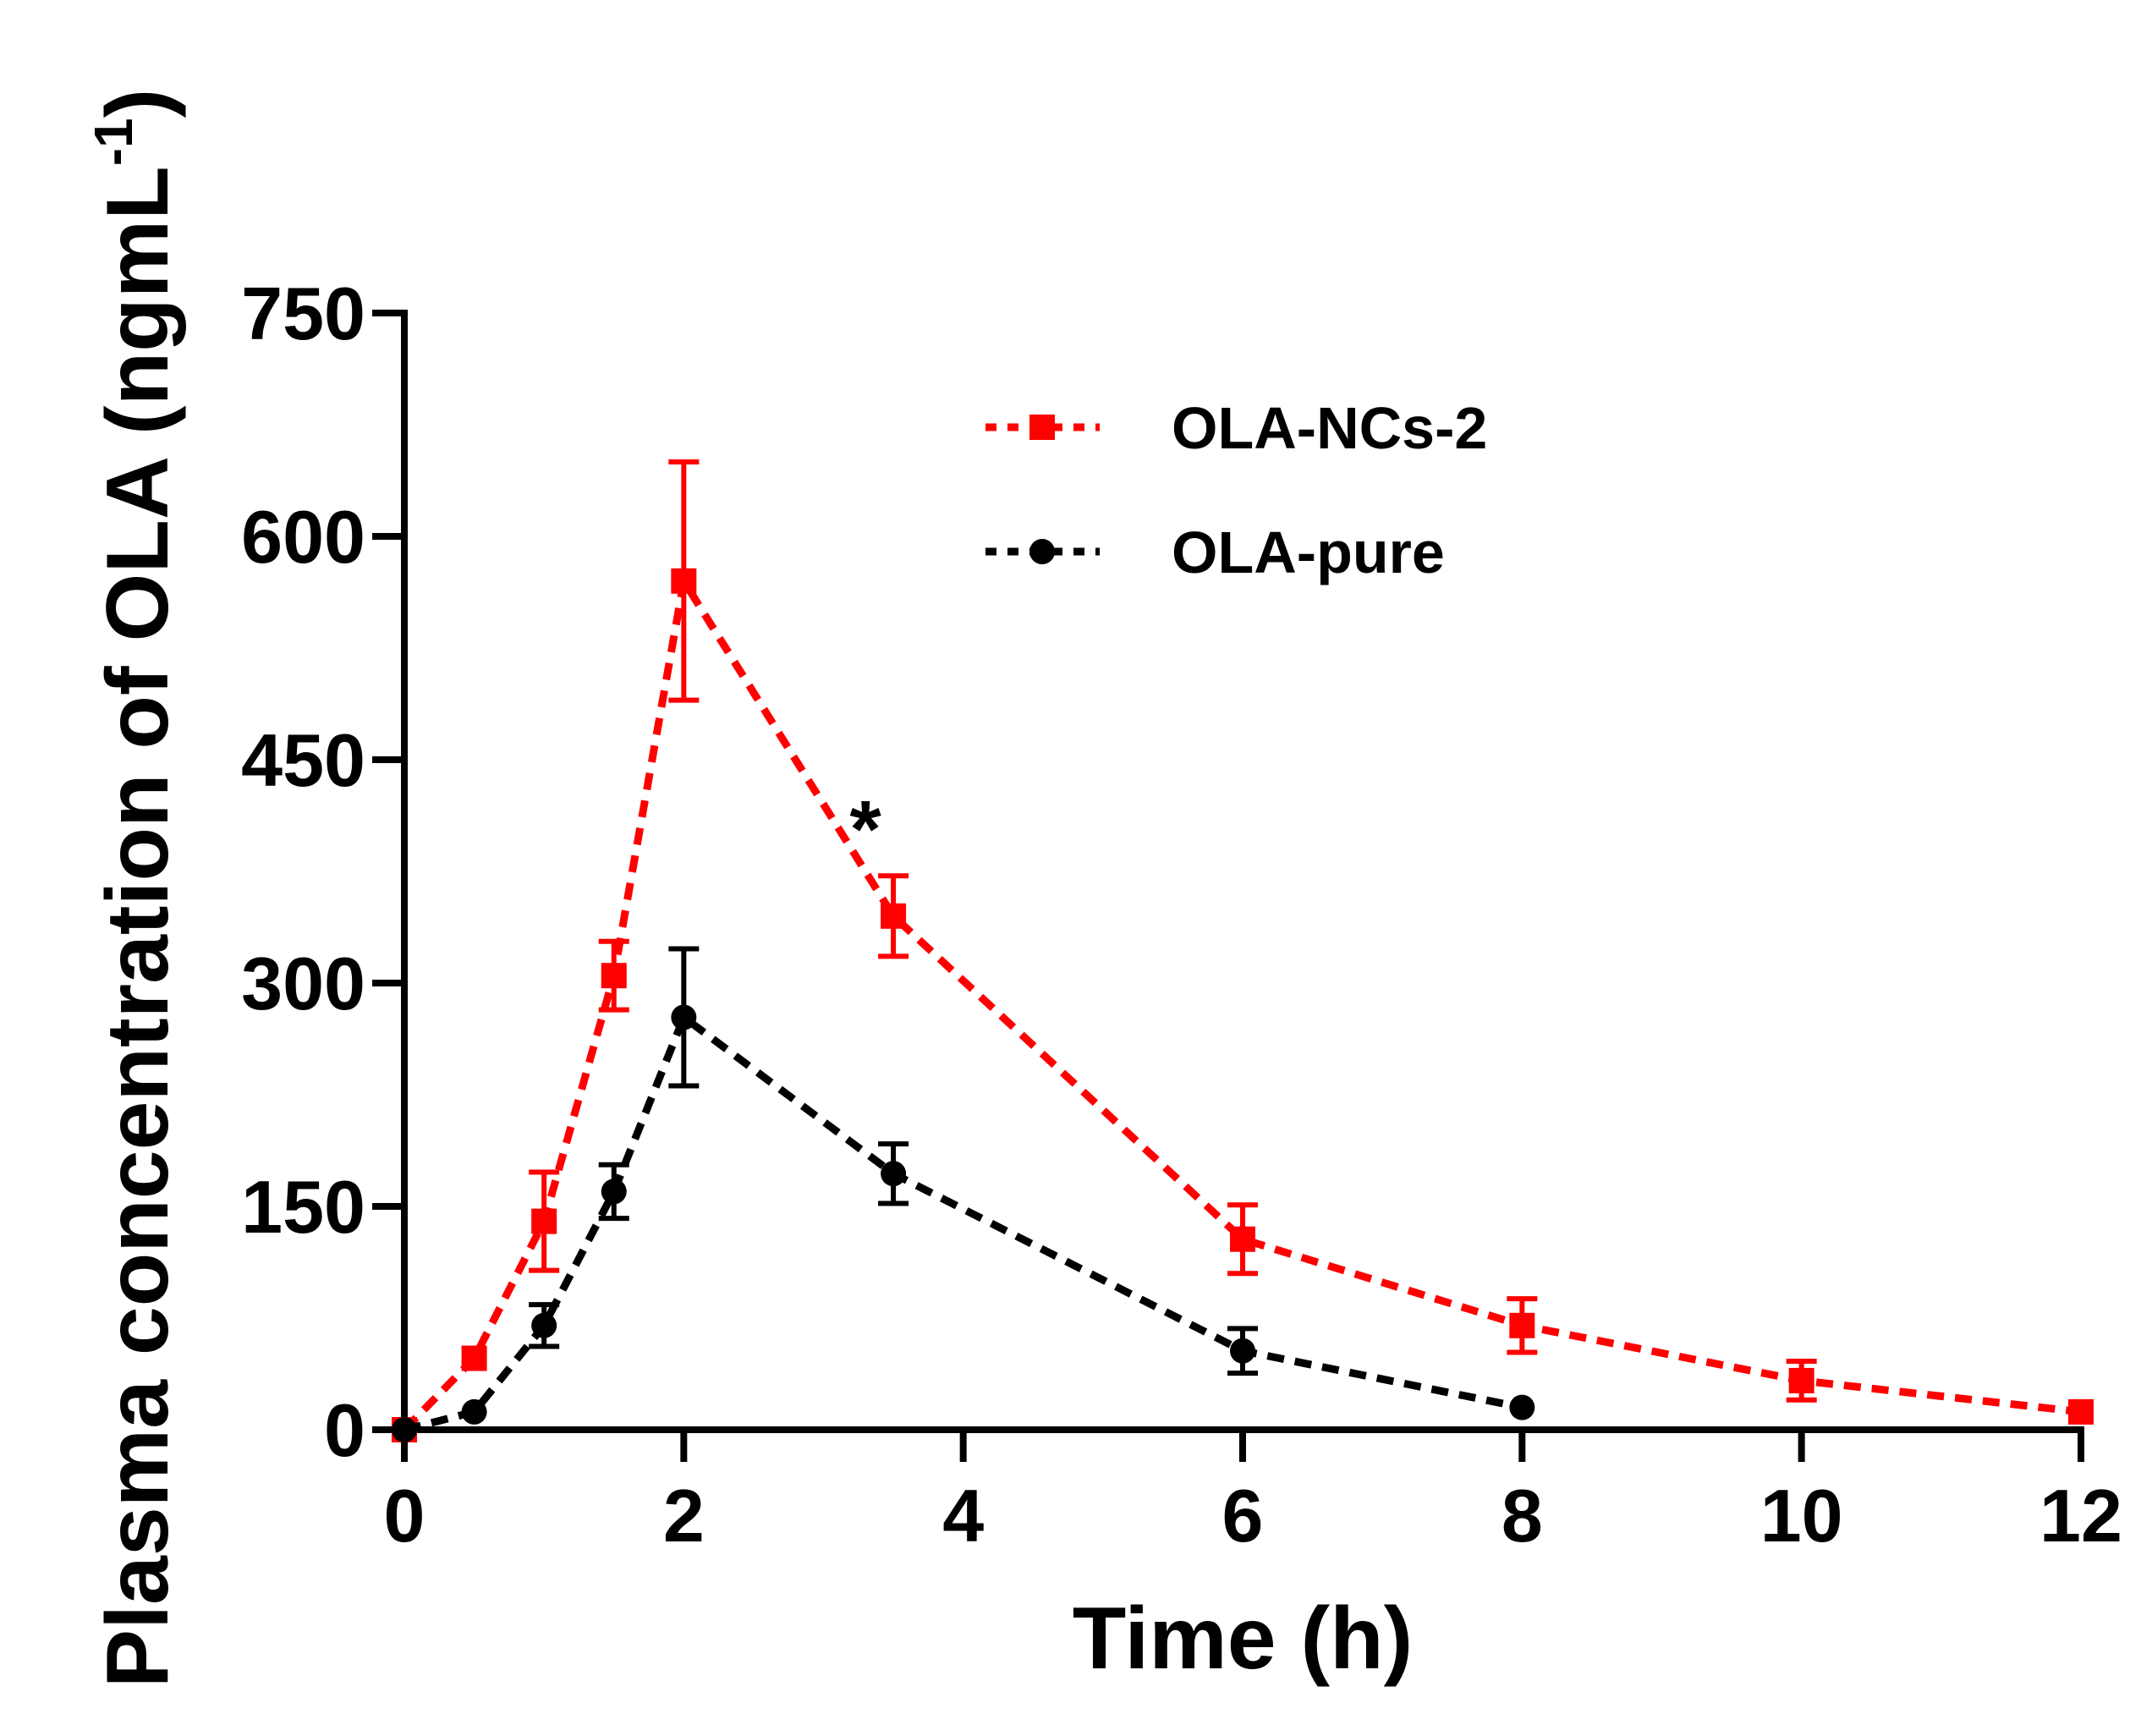 Image resolution: width=2152 pixels, height=1736 pixels. I want to click on significance-asterisk: *, so click(865, 829).